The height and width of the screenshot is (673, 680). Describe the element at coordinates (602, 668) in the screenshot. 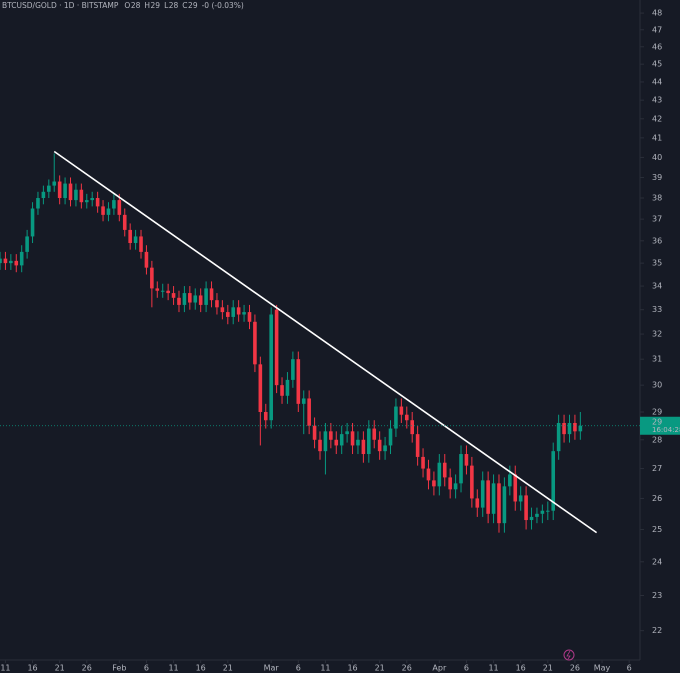

I see `x-tick-label: May` at that location.